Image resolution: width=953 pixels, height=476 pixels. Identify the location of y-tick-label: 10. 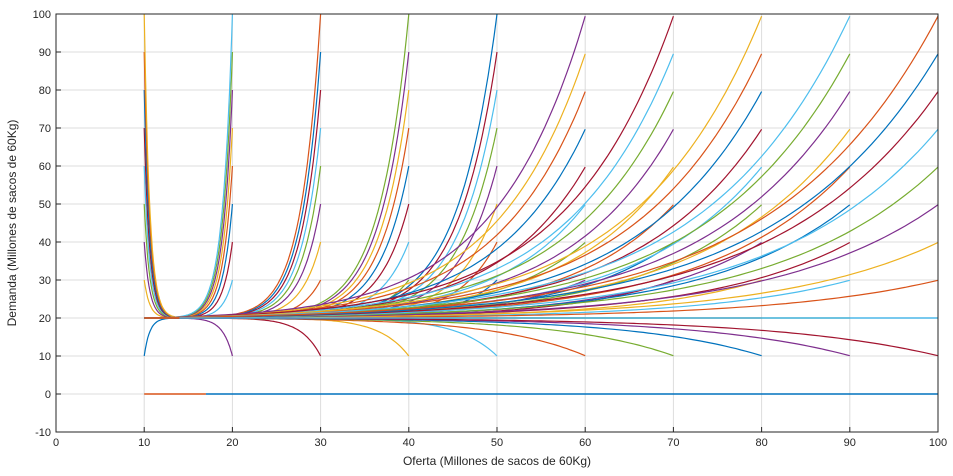
(45, 357).